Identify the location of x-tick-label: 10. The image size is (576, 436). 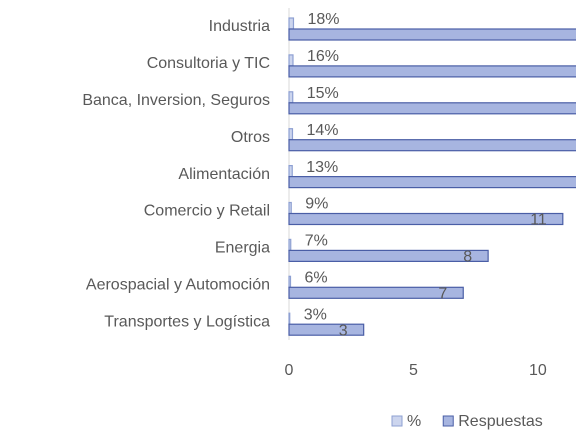
(538, 370).